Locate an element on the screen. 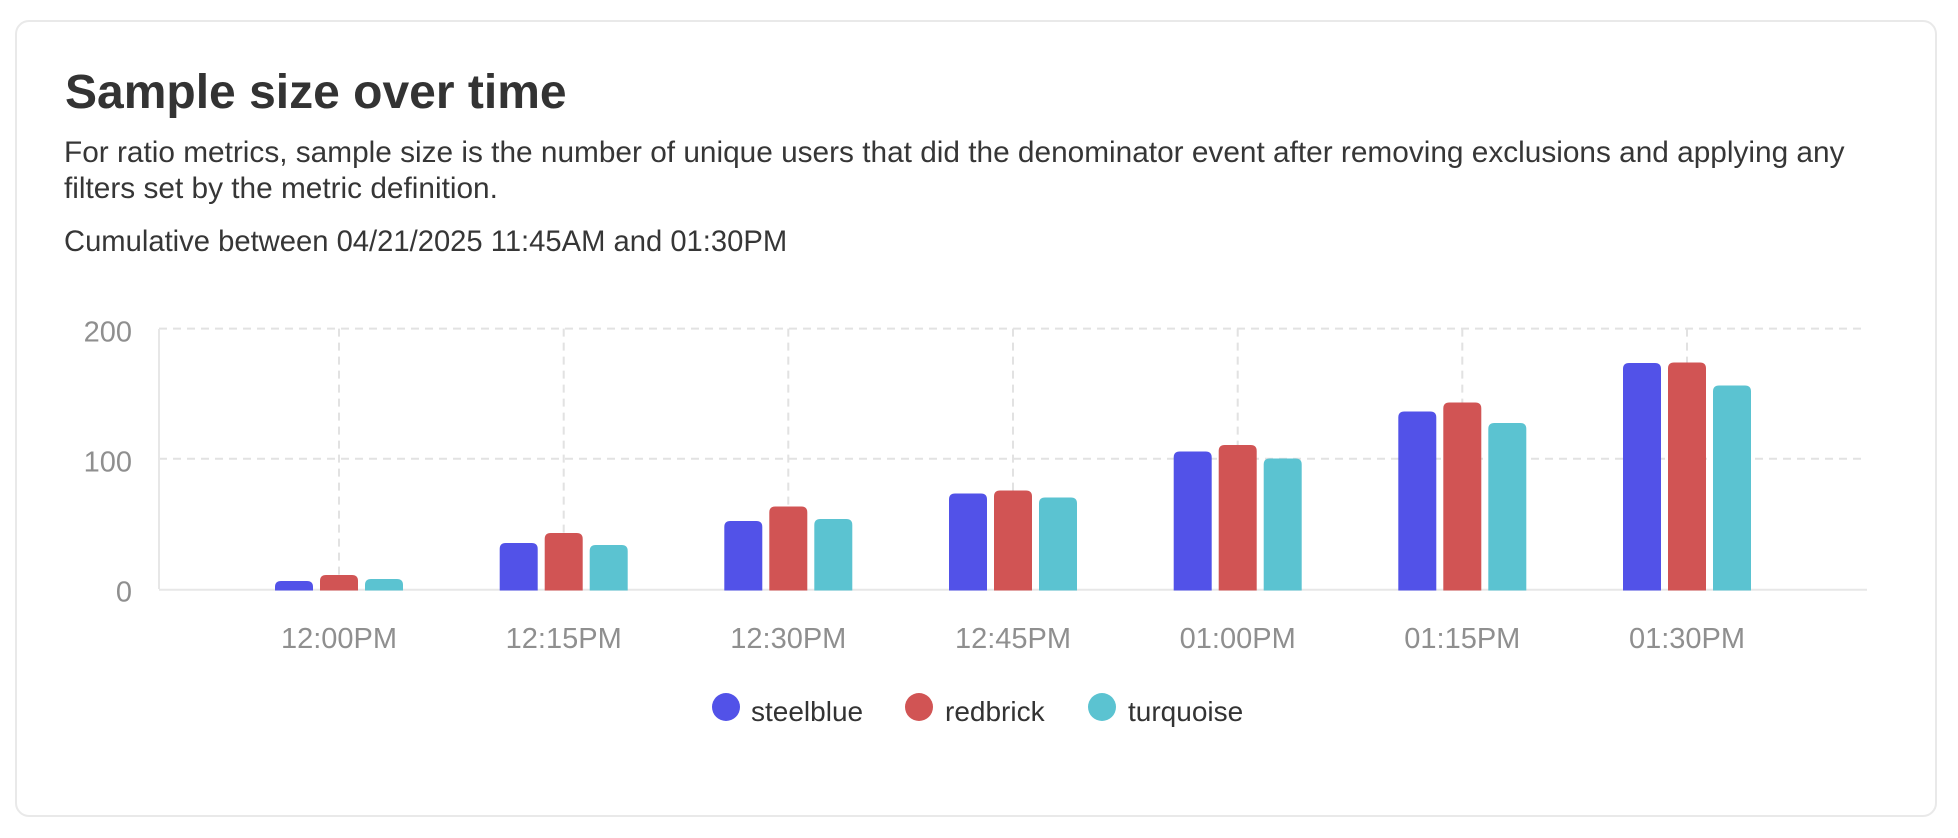 Image resolution: width=1958 pixels, height=838 pixels. svg-text: 01:15PM is located at coordinates (1462, 639).